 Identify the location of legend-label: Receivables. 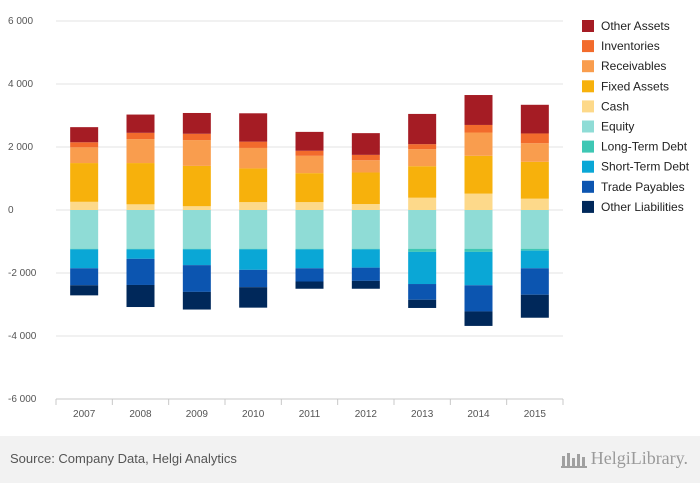
(633, 66).